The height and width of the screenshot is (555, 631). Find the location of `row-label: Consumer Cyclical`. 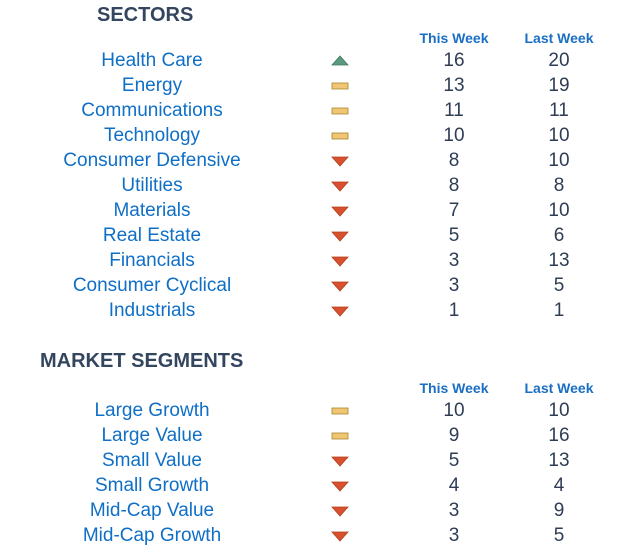

row-label: Consumer Cyclical is located at coordinates (152, 285).